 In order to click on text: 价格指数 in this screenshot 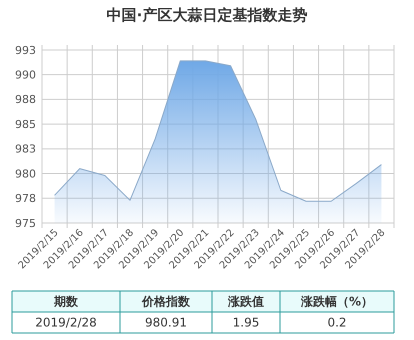, I will do `click(166, 301)`.